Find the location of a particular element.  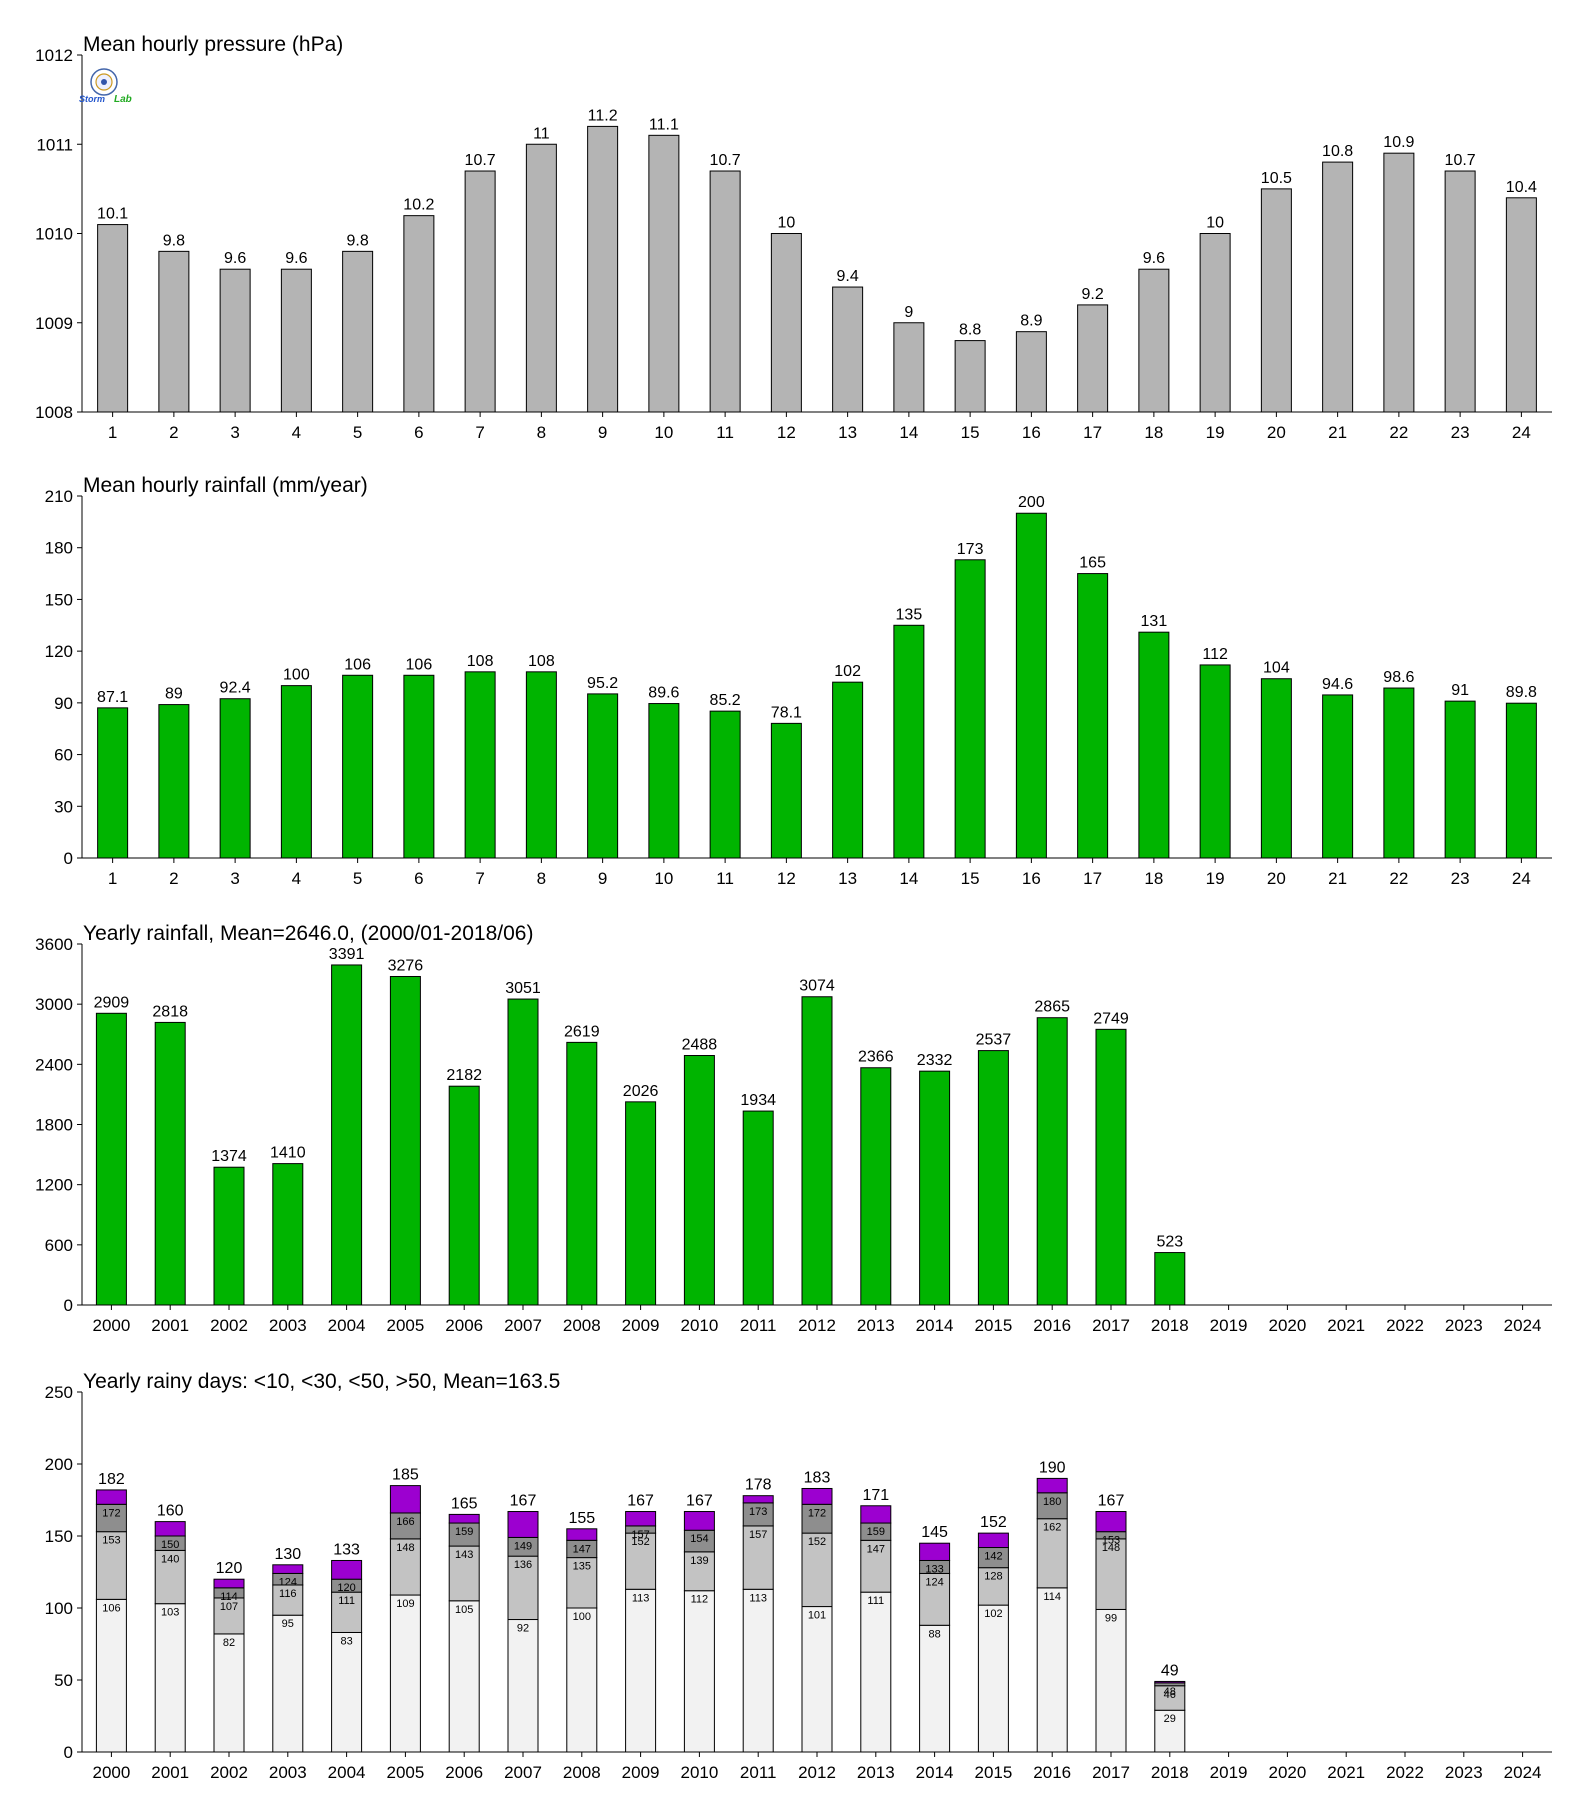

x-tick-label: 2023 is located at coordinates (1464, 1325).